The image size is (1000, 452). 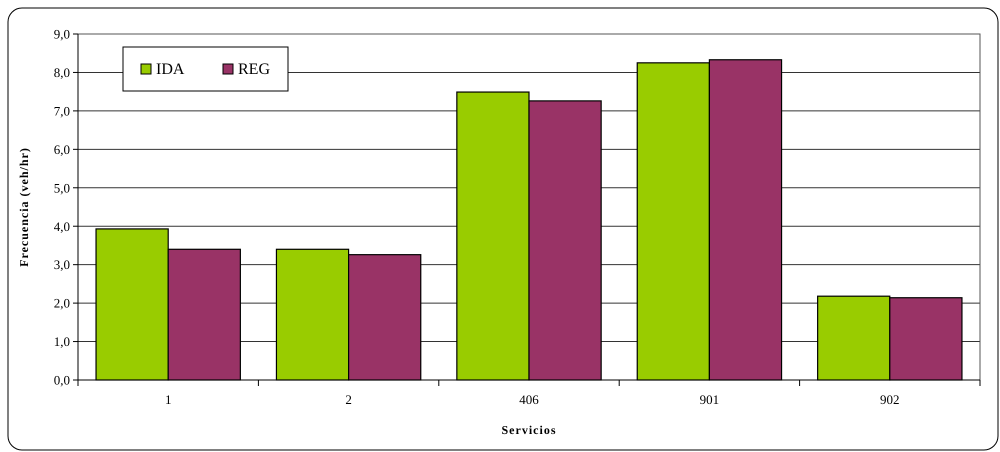 What do you see at coordinates (254, 69) in the screenshot?
I see `legend-label: REG` at bounding box center [254, 69].